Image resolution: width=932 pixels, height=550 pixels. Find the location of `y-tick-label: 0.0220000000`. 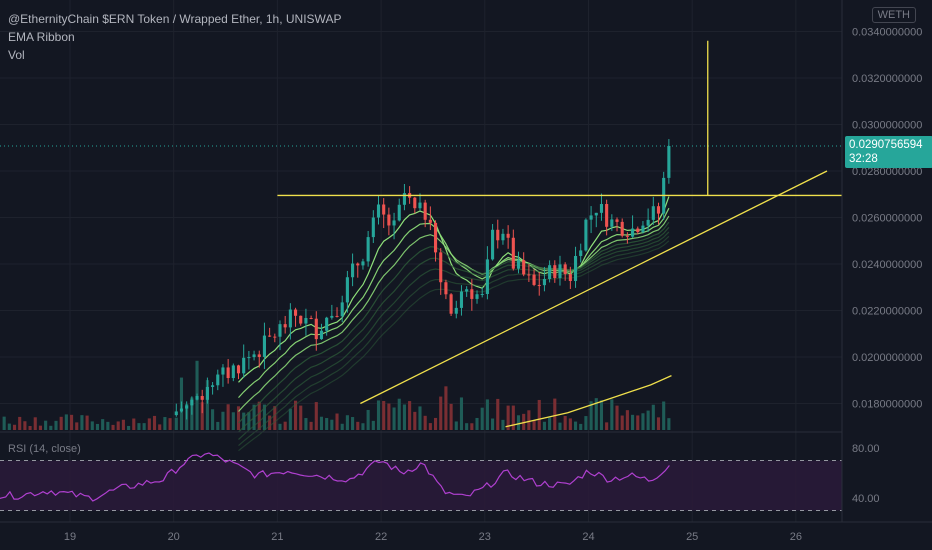

y-tick-label: 0.0220000000 is located at coordinates (887, 312).